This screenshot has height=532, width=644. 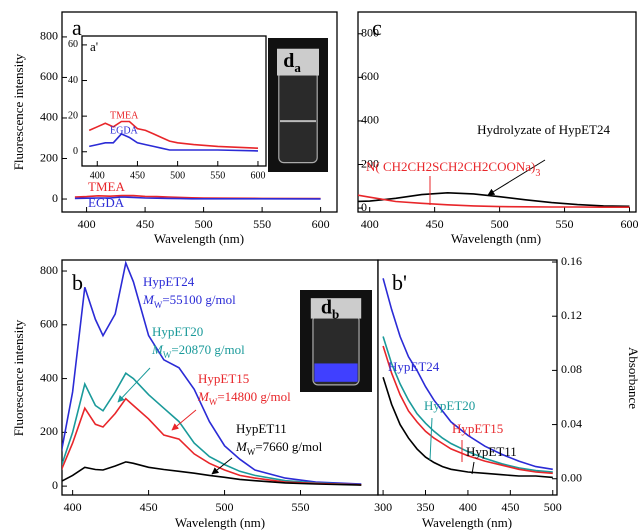 What do you see at coordinates (450, 166) in the screenshot?
I see `series-label-main: N( CH2CH2SCH2CH2COONa)` at bounding box center [450, 166].